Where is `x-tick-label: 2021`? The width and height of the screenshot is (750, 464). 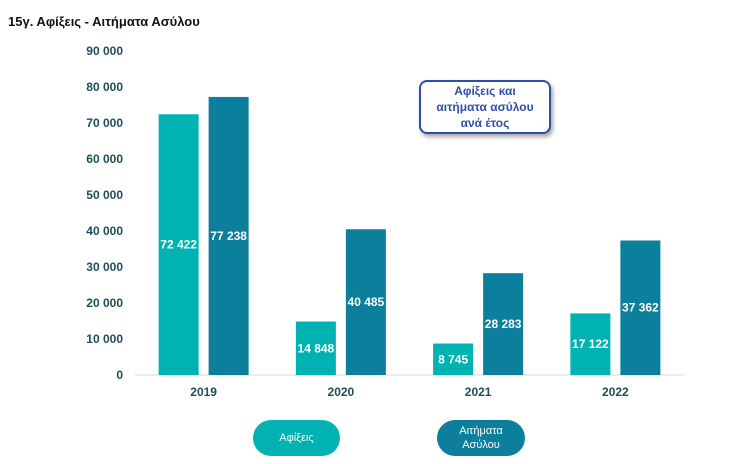 x-tick-label: 2021 is located at coordinates (478, 392).